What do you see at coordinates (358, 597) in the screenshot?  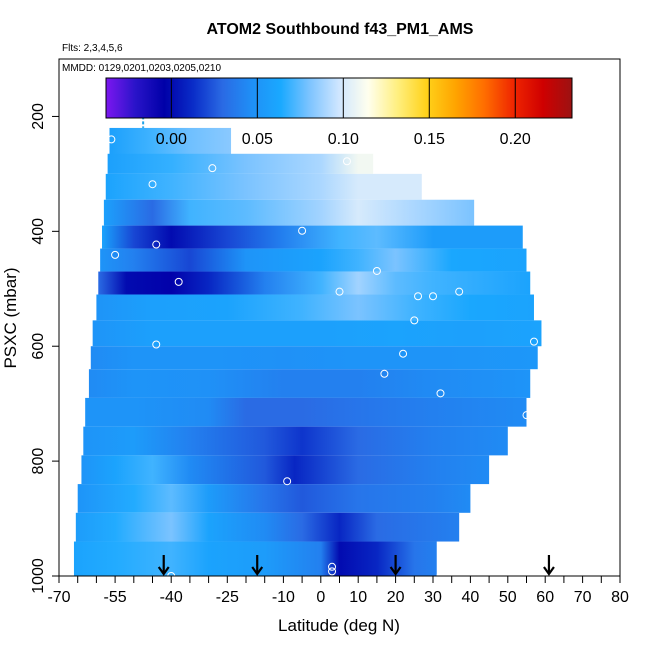 I see `x-tick-label: 10` at bounding box center [358, 597].